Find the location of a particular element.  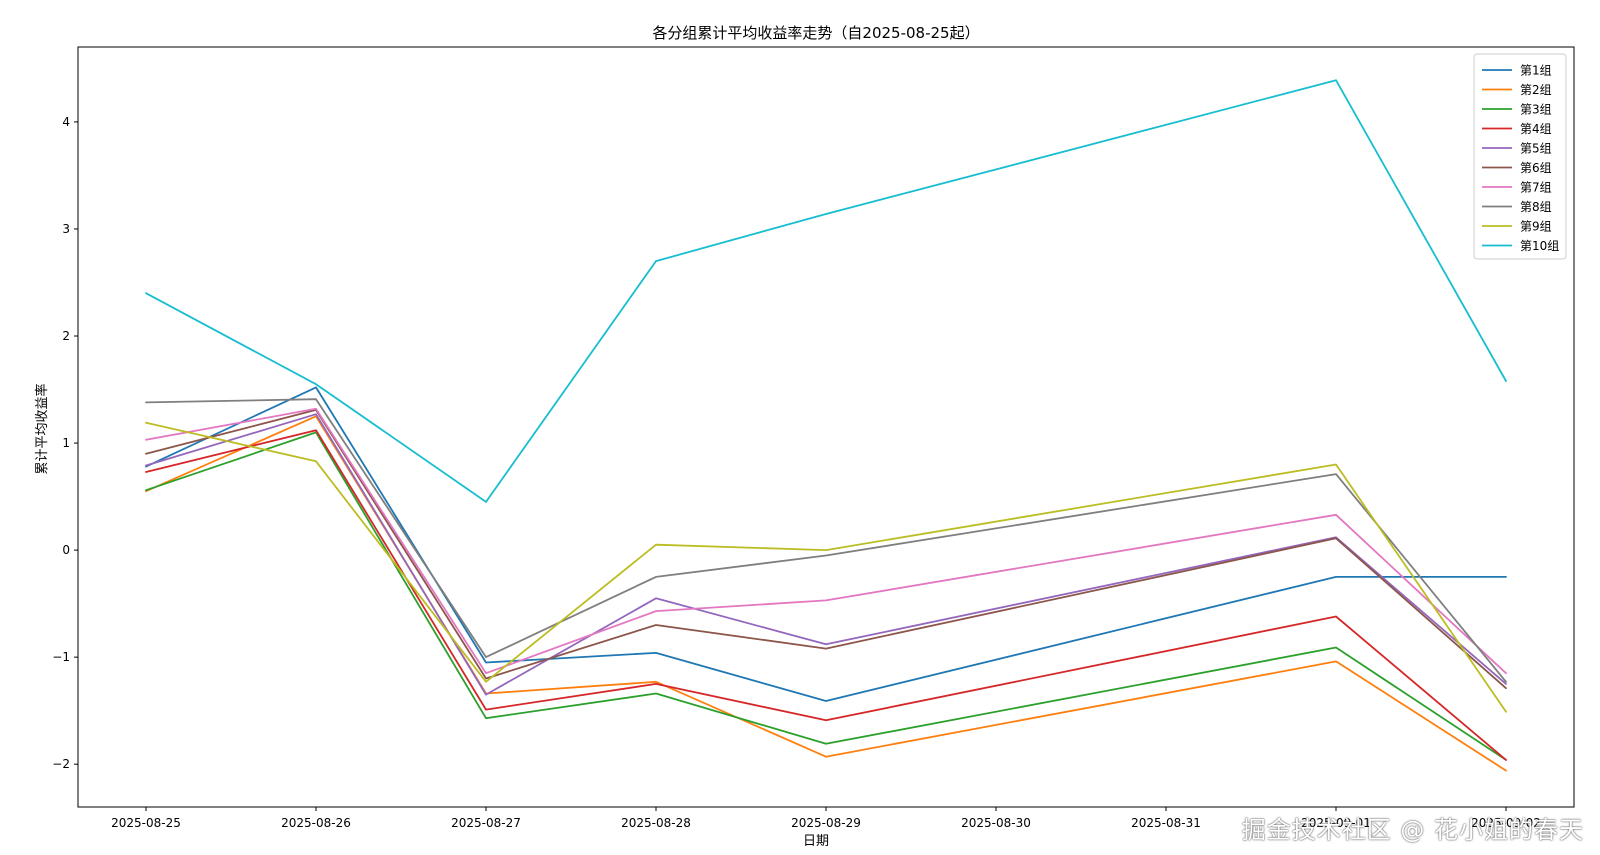

legend-label: 第4组 is located at coordinates (1536, 129).